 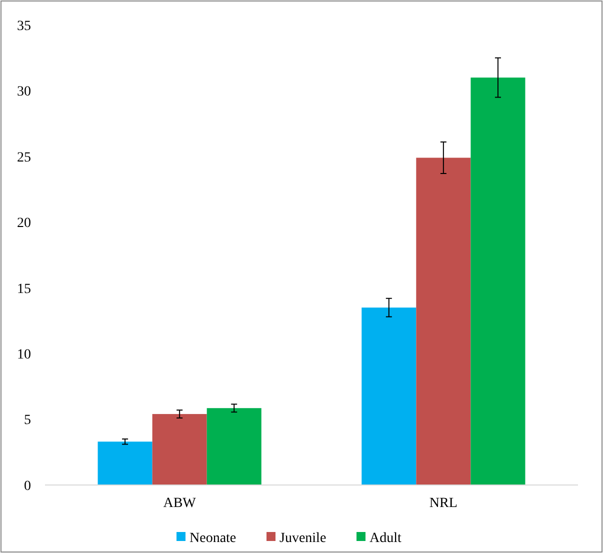 I want to click on legend-label: Juvenile, so click(x=303, y=538).